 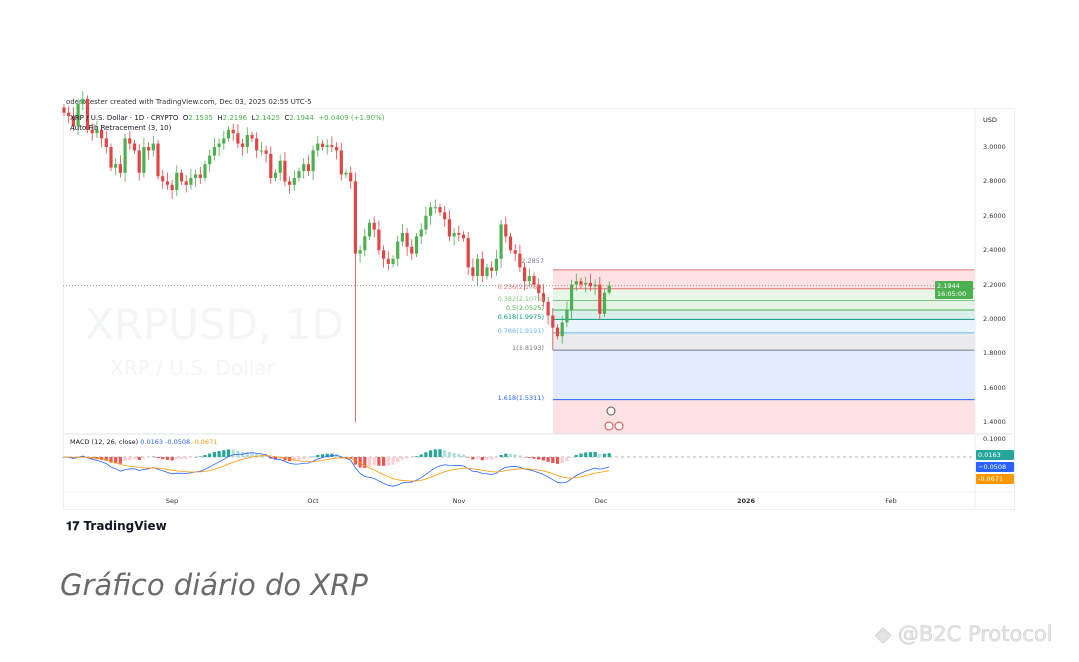 I want to click on caption: Gráfico diário do XRP, so click(x=214, y=585).